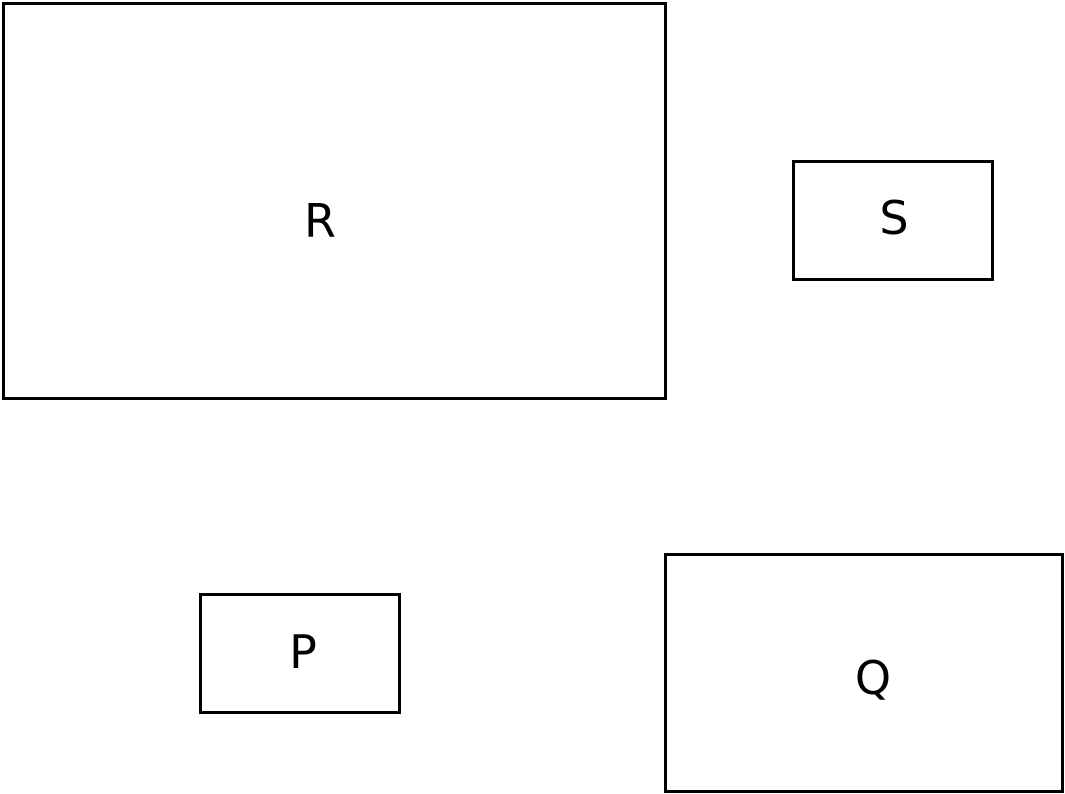 The image size is (1065, 794). I want to click on box-q: Q, so click(864, 673).